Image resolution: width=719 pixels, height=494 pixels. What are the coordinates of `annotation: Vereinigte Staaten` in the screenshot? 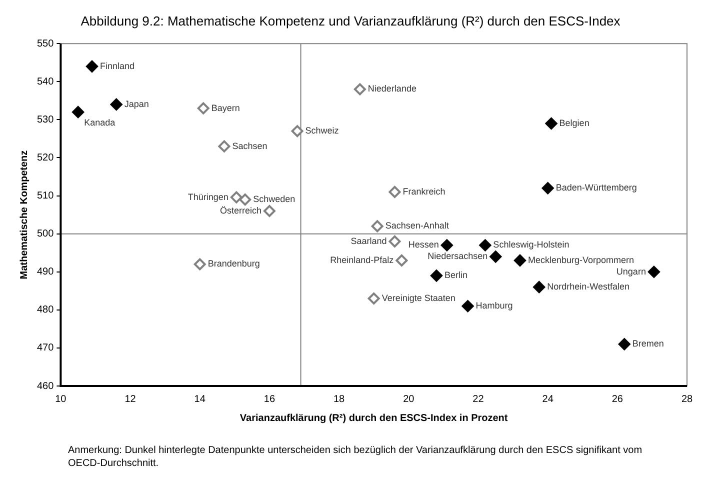 It's located at (419, 297).